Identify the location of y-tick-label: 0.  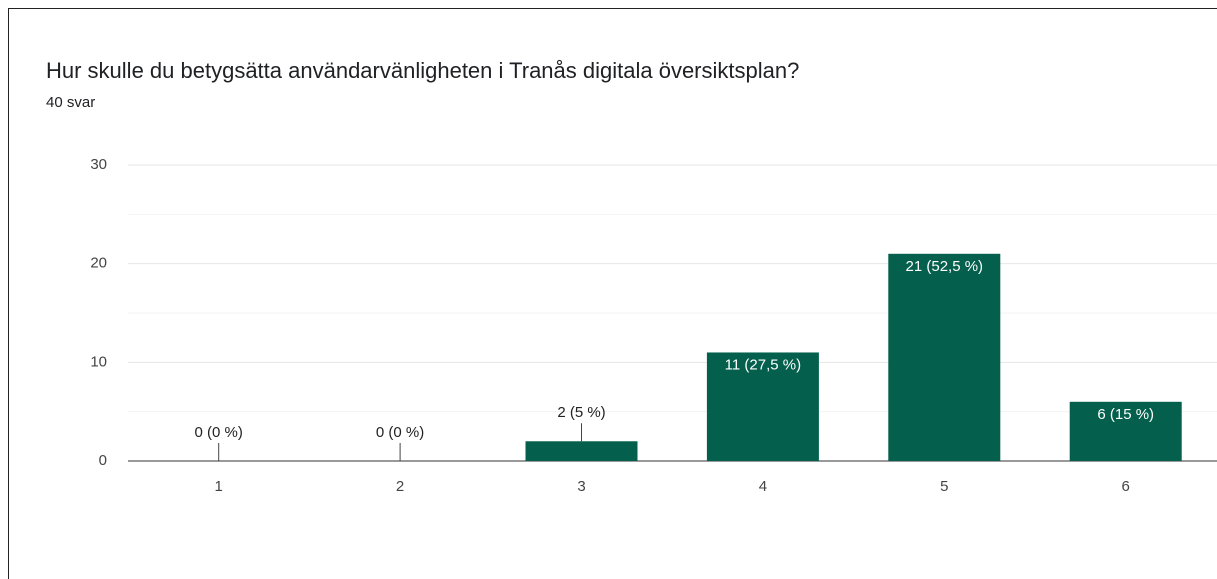
(103, 460).